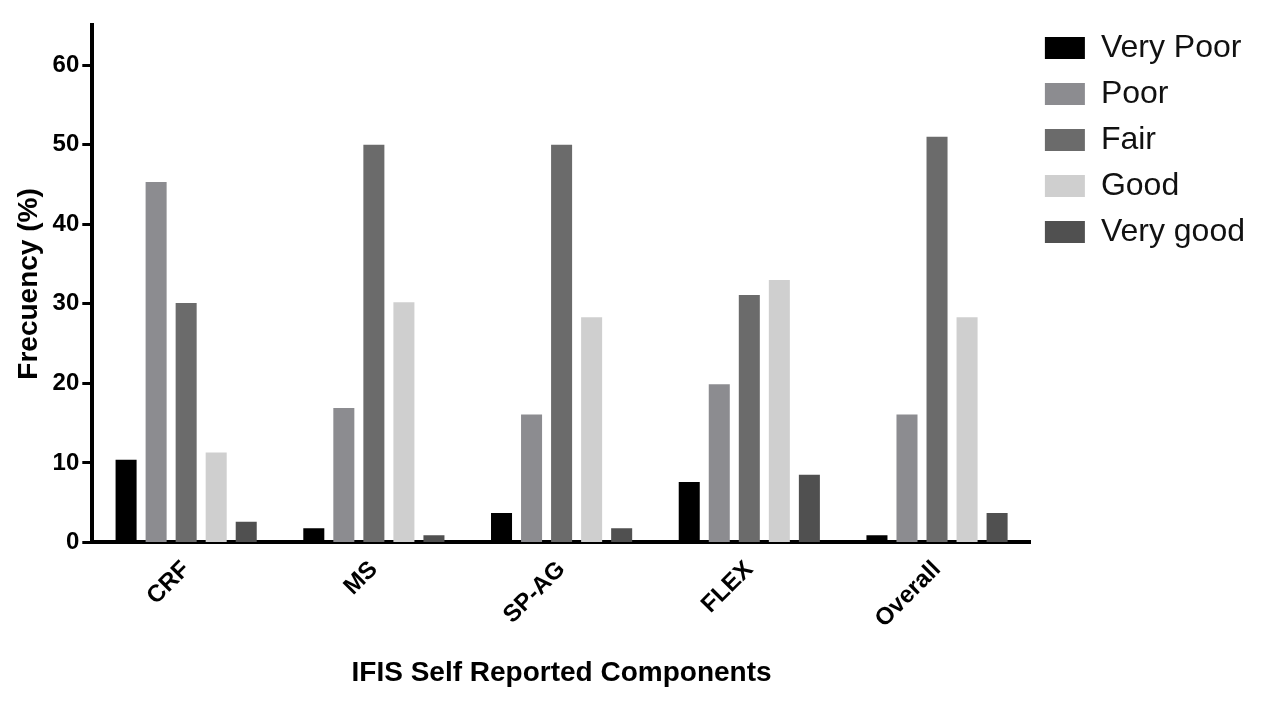 The height and width of the screenshot is (702, 1273). I want to click on y-tick-label: 0, so click(72, 541).